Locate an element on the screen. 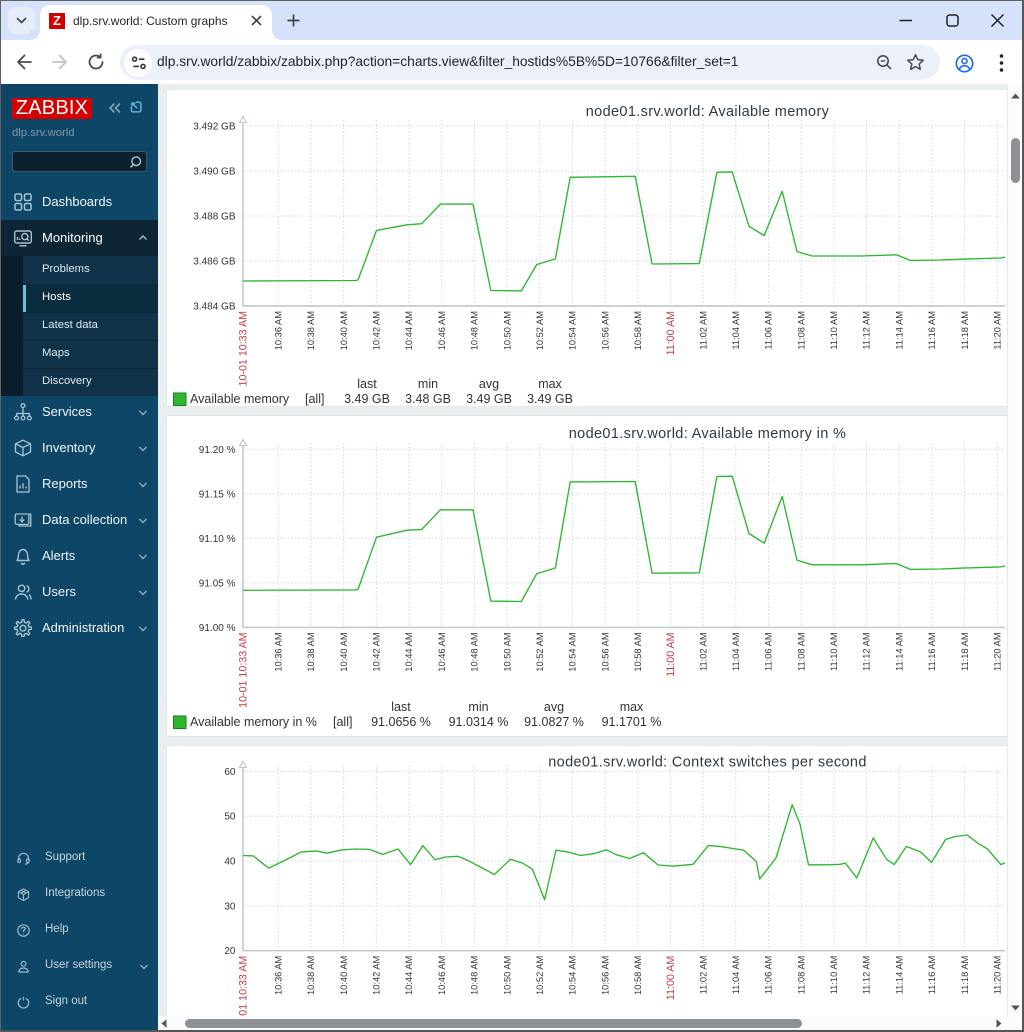 This screenshot has height=1032, width=1024. svg-text: 91.00 % is located at coordinates (217, 628).